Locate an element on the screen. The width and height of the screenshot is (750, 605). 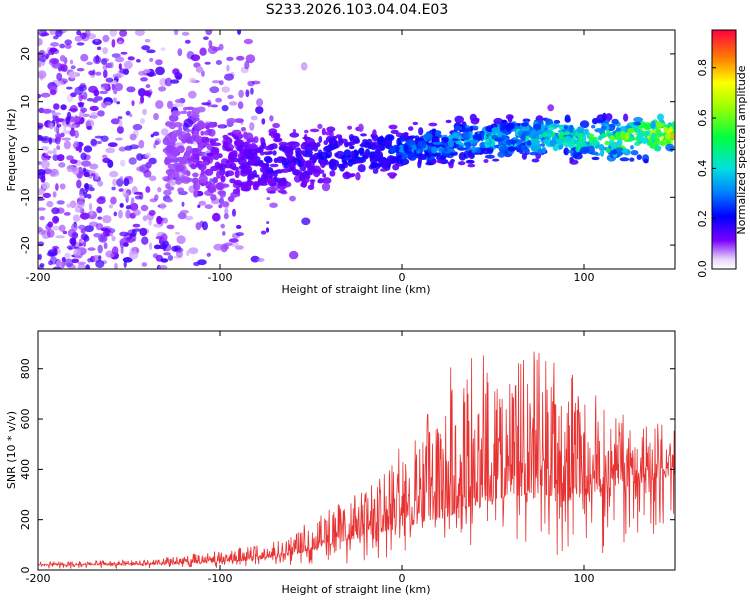
colorbar-tick-label: 0.2 is located at coordinates (702, 219).